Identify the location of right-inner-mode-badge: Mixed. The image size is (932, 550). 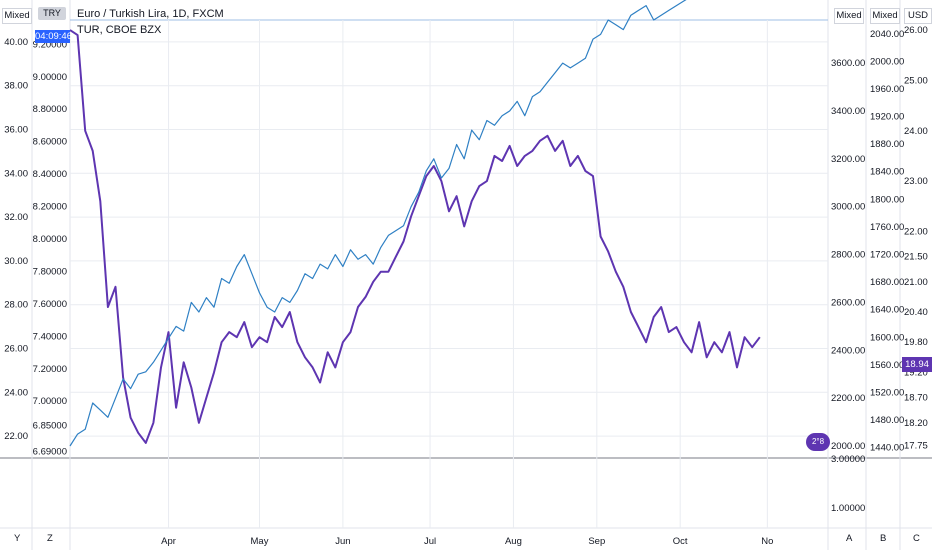
(849, 16).